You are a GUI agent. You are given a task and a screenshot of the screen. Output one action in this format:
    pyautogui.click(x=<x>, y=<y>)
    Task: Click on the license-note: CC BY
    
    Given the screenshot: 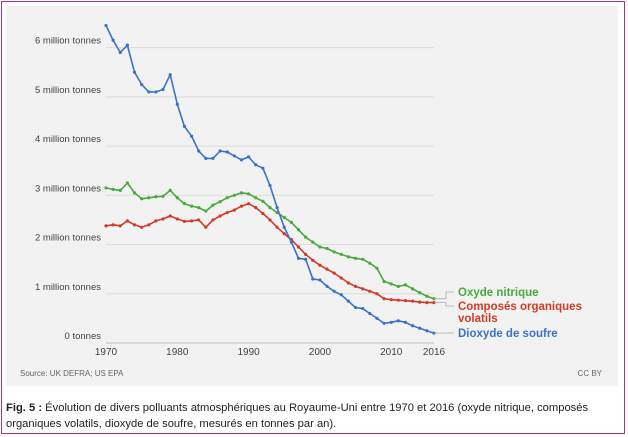 What is the action you would take?
    pyautogui.click(x=590, y=373)
    